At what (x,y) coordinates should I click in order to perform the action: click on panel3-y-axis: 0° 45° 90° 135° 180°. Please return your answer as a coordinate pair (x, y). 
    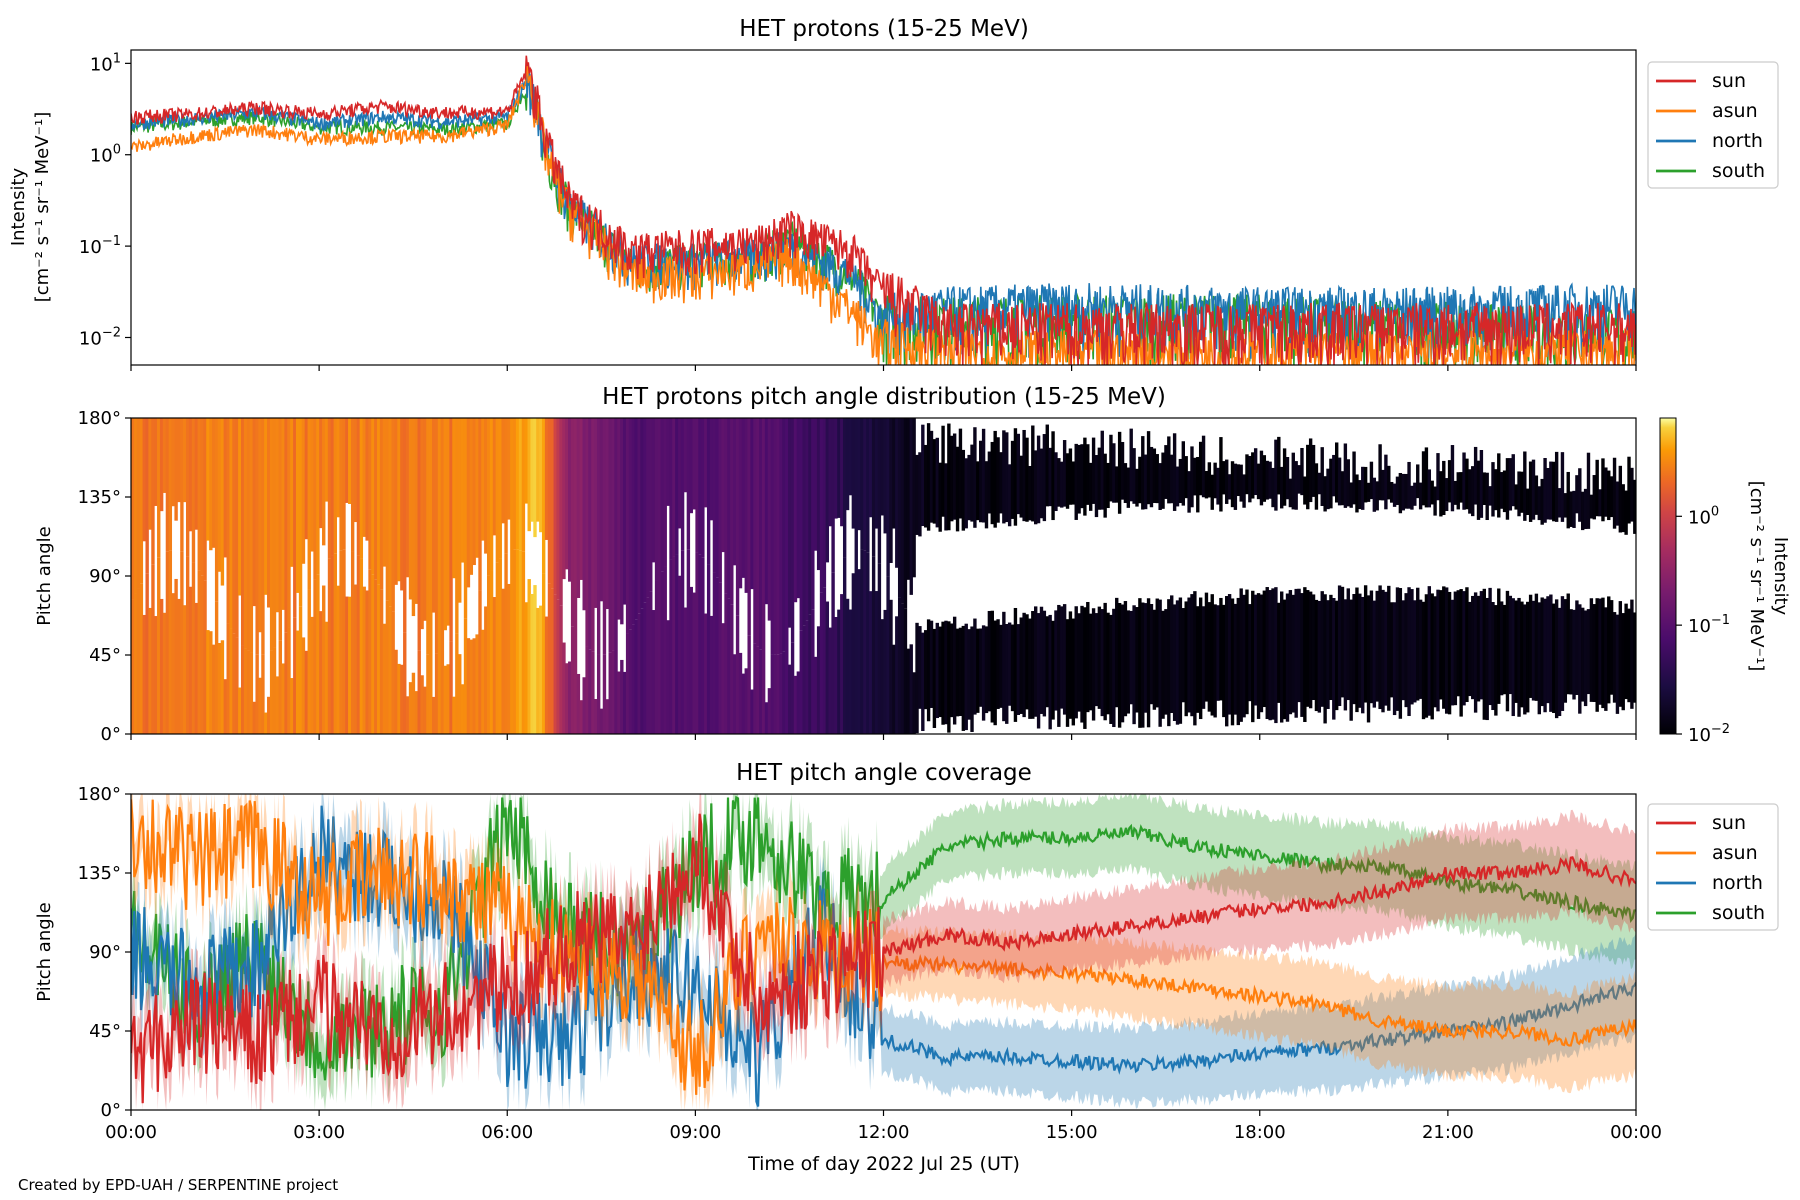
    Looking at the image, I should click on (104, 952).